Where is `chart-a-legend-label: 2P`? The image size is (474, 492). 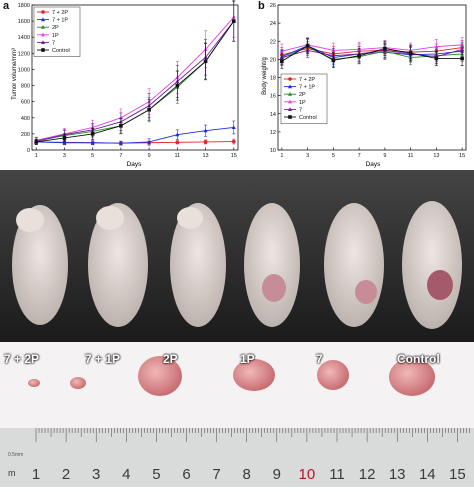
chart-a-legend-label: 2P is located at coordinates (55, 28).